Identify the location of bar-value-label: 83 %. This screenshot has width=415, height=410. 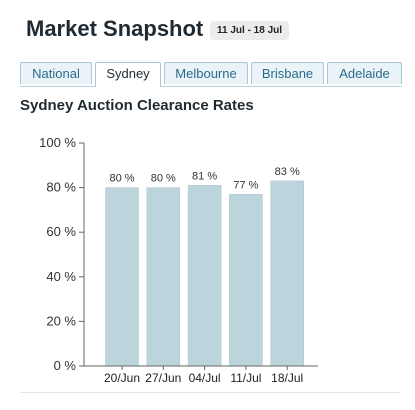
(287, 172).